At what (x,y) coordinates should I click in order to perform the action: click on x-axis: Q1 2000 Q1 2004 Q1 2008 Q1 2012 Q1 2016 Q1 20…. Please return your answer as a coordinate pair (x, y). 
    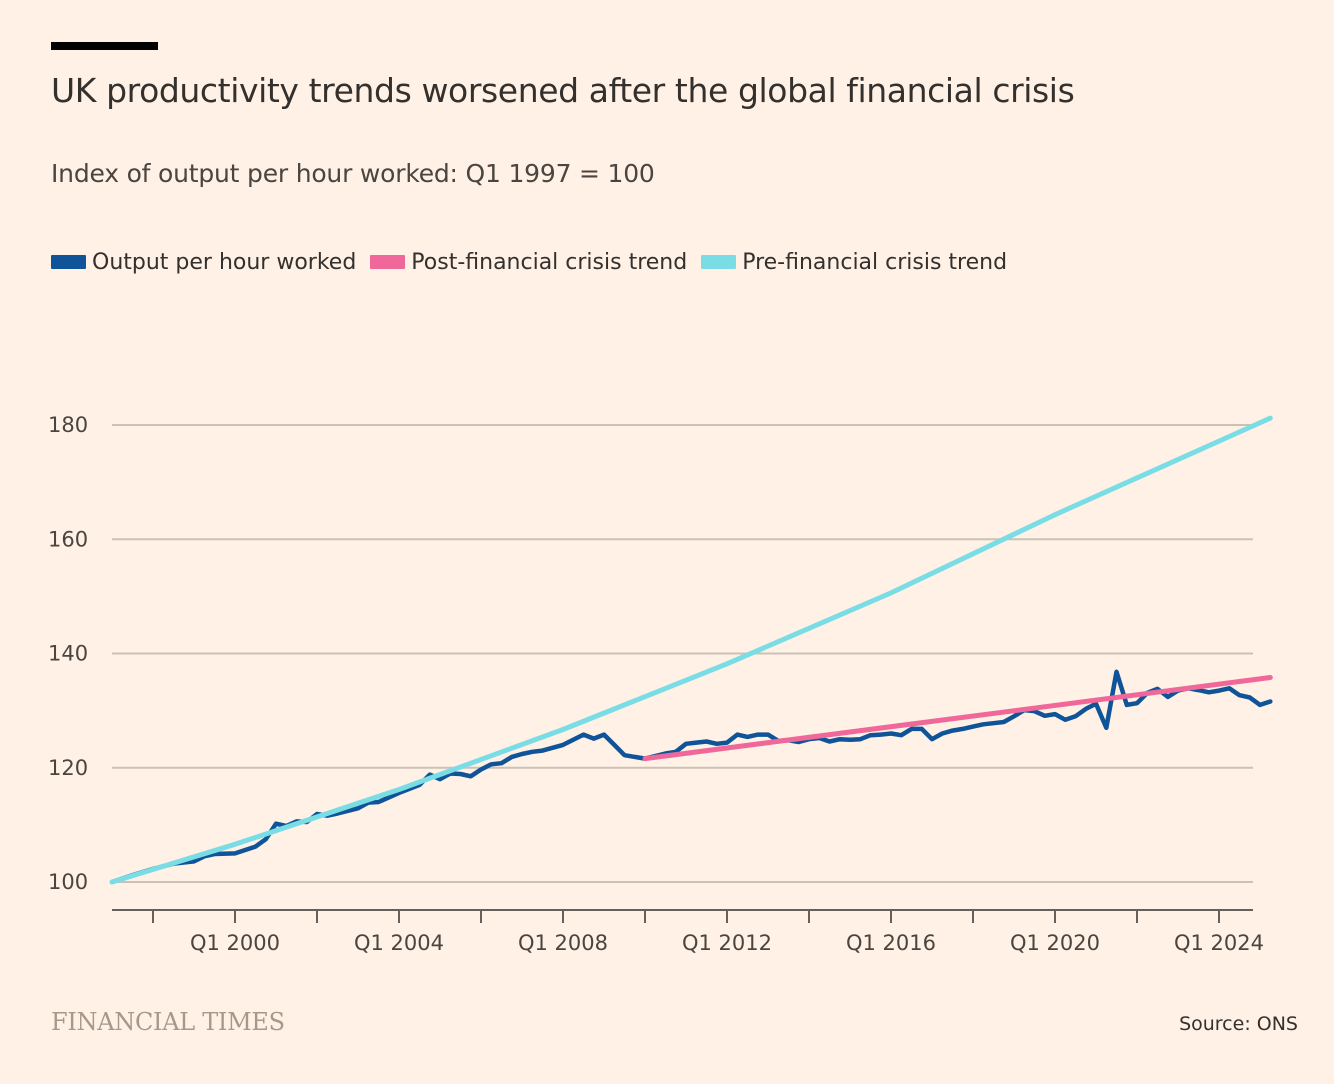
    Looking at the image, I should click on (688, 932).